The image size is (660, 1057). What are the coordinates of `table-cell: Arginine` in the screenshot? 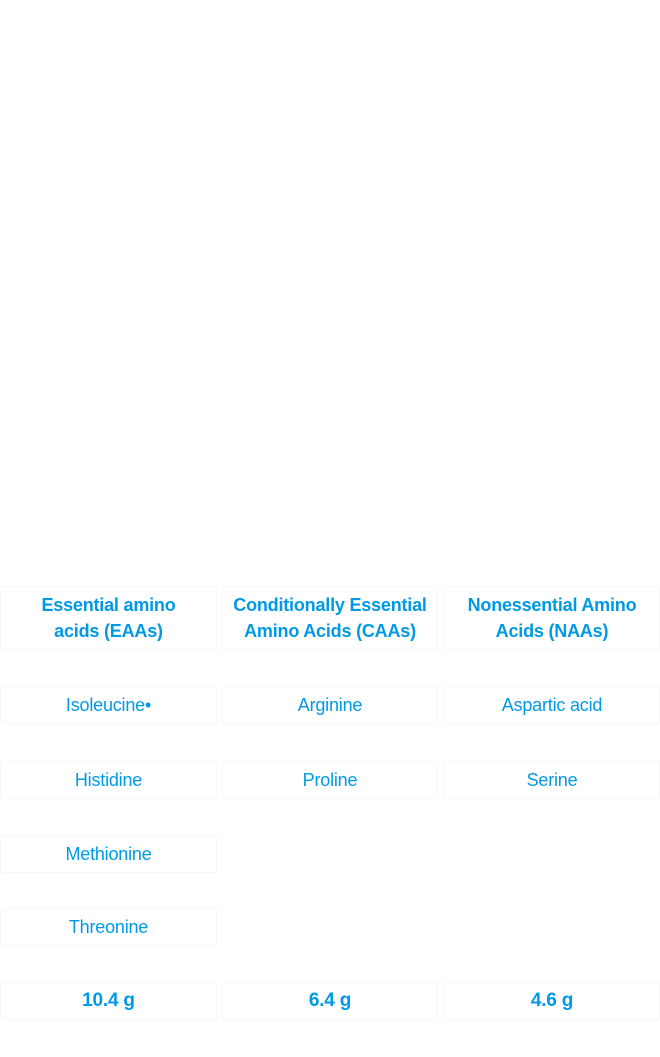 It's located at (330, 705).